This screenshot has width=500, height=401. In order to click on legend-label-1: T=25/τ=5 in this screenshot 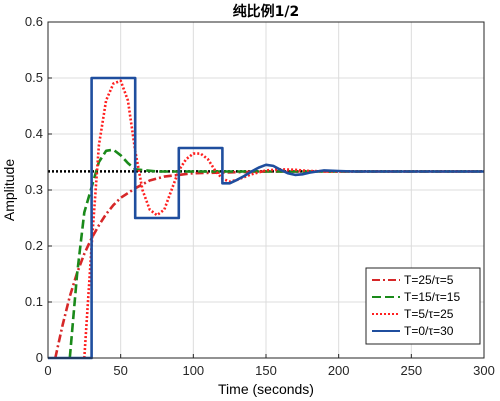, I will do `click(429, 280)`.